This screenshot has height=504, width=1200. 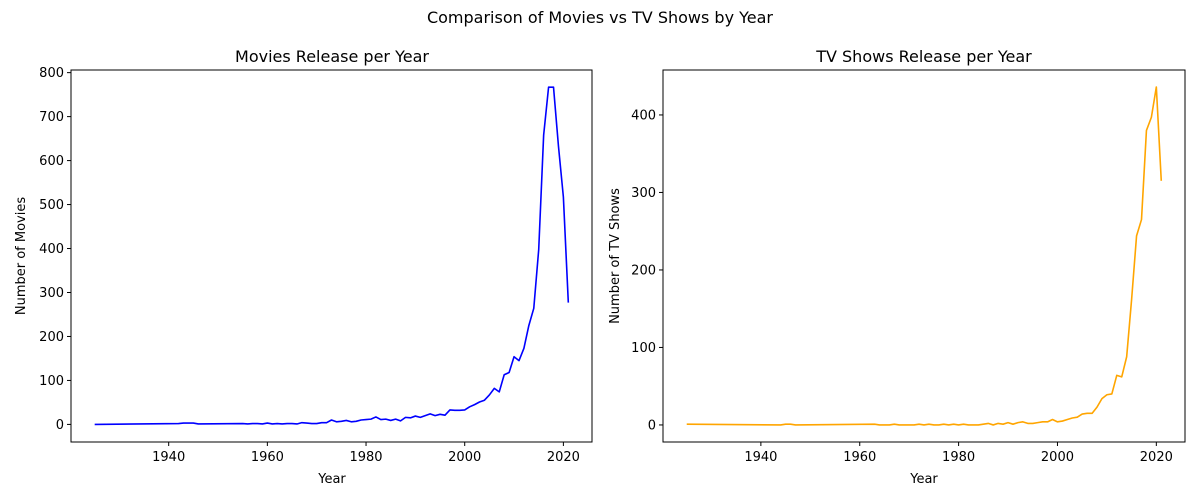 What do you see at coordinates (652, 425) in the screenshot?
I see `tvshows-y-tick-label: 0` at bounding box center [652, 425].